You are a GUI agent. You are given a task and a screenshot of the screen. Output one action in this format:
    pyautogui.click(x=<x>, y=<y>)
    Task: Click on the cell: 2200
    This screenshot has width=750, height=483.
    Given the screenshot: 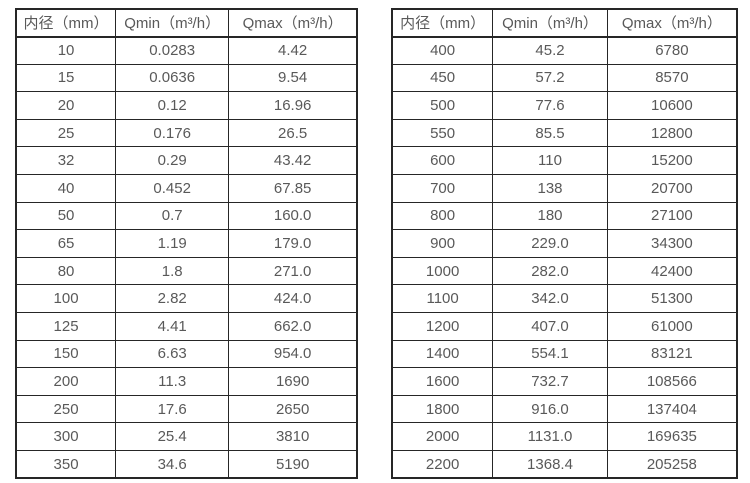 What is the action you would take?
    pyautogui.click(x=442, y=464)
    